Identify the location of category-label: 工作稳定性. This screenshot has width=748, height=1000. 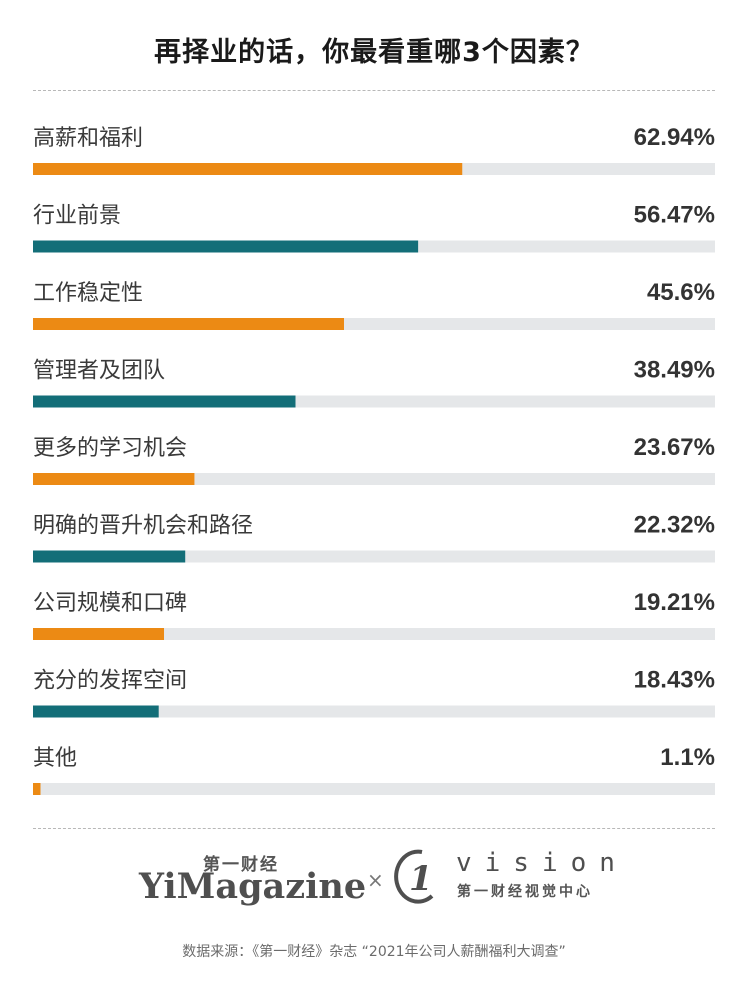
(88, 293).